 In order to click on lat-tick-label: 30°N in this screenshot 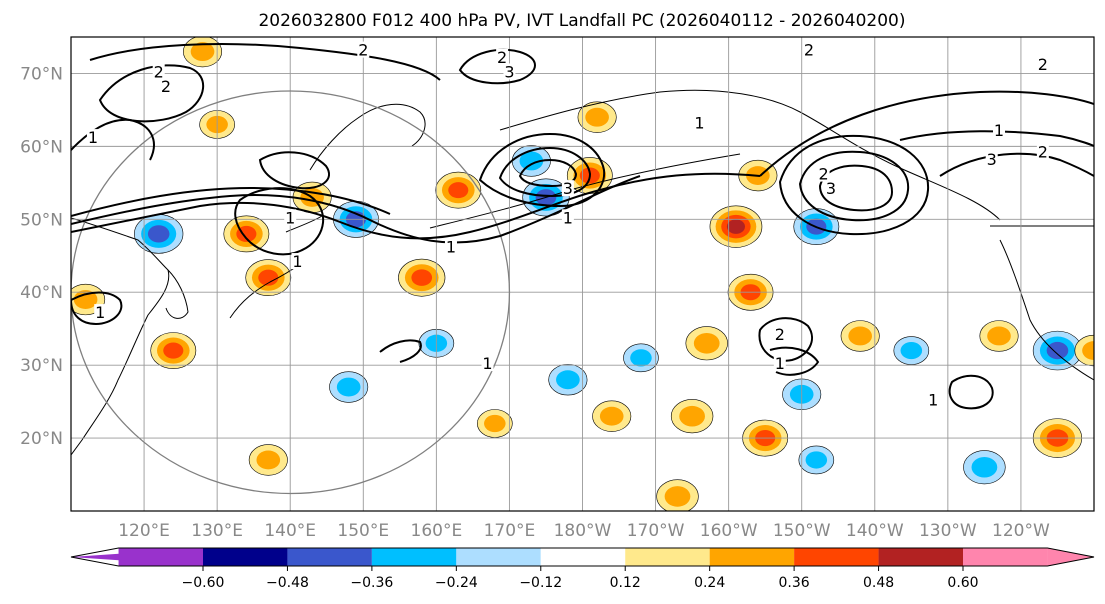, I will do `click(41, 366)`.